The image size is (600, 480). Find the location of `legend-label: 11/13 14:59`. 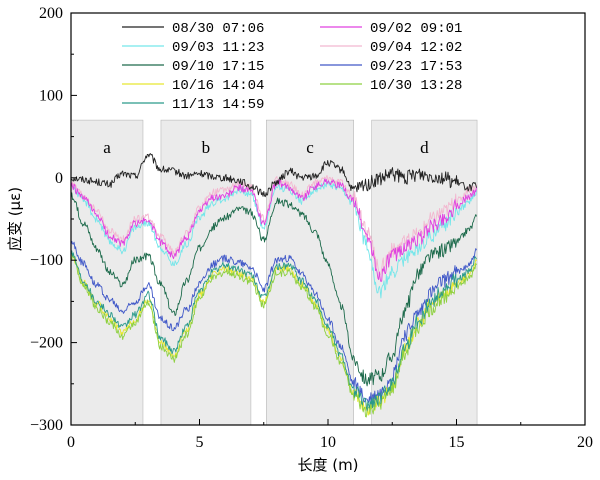

legend-label: 11/13 14:59 is located at coordinates (218, 105).